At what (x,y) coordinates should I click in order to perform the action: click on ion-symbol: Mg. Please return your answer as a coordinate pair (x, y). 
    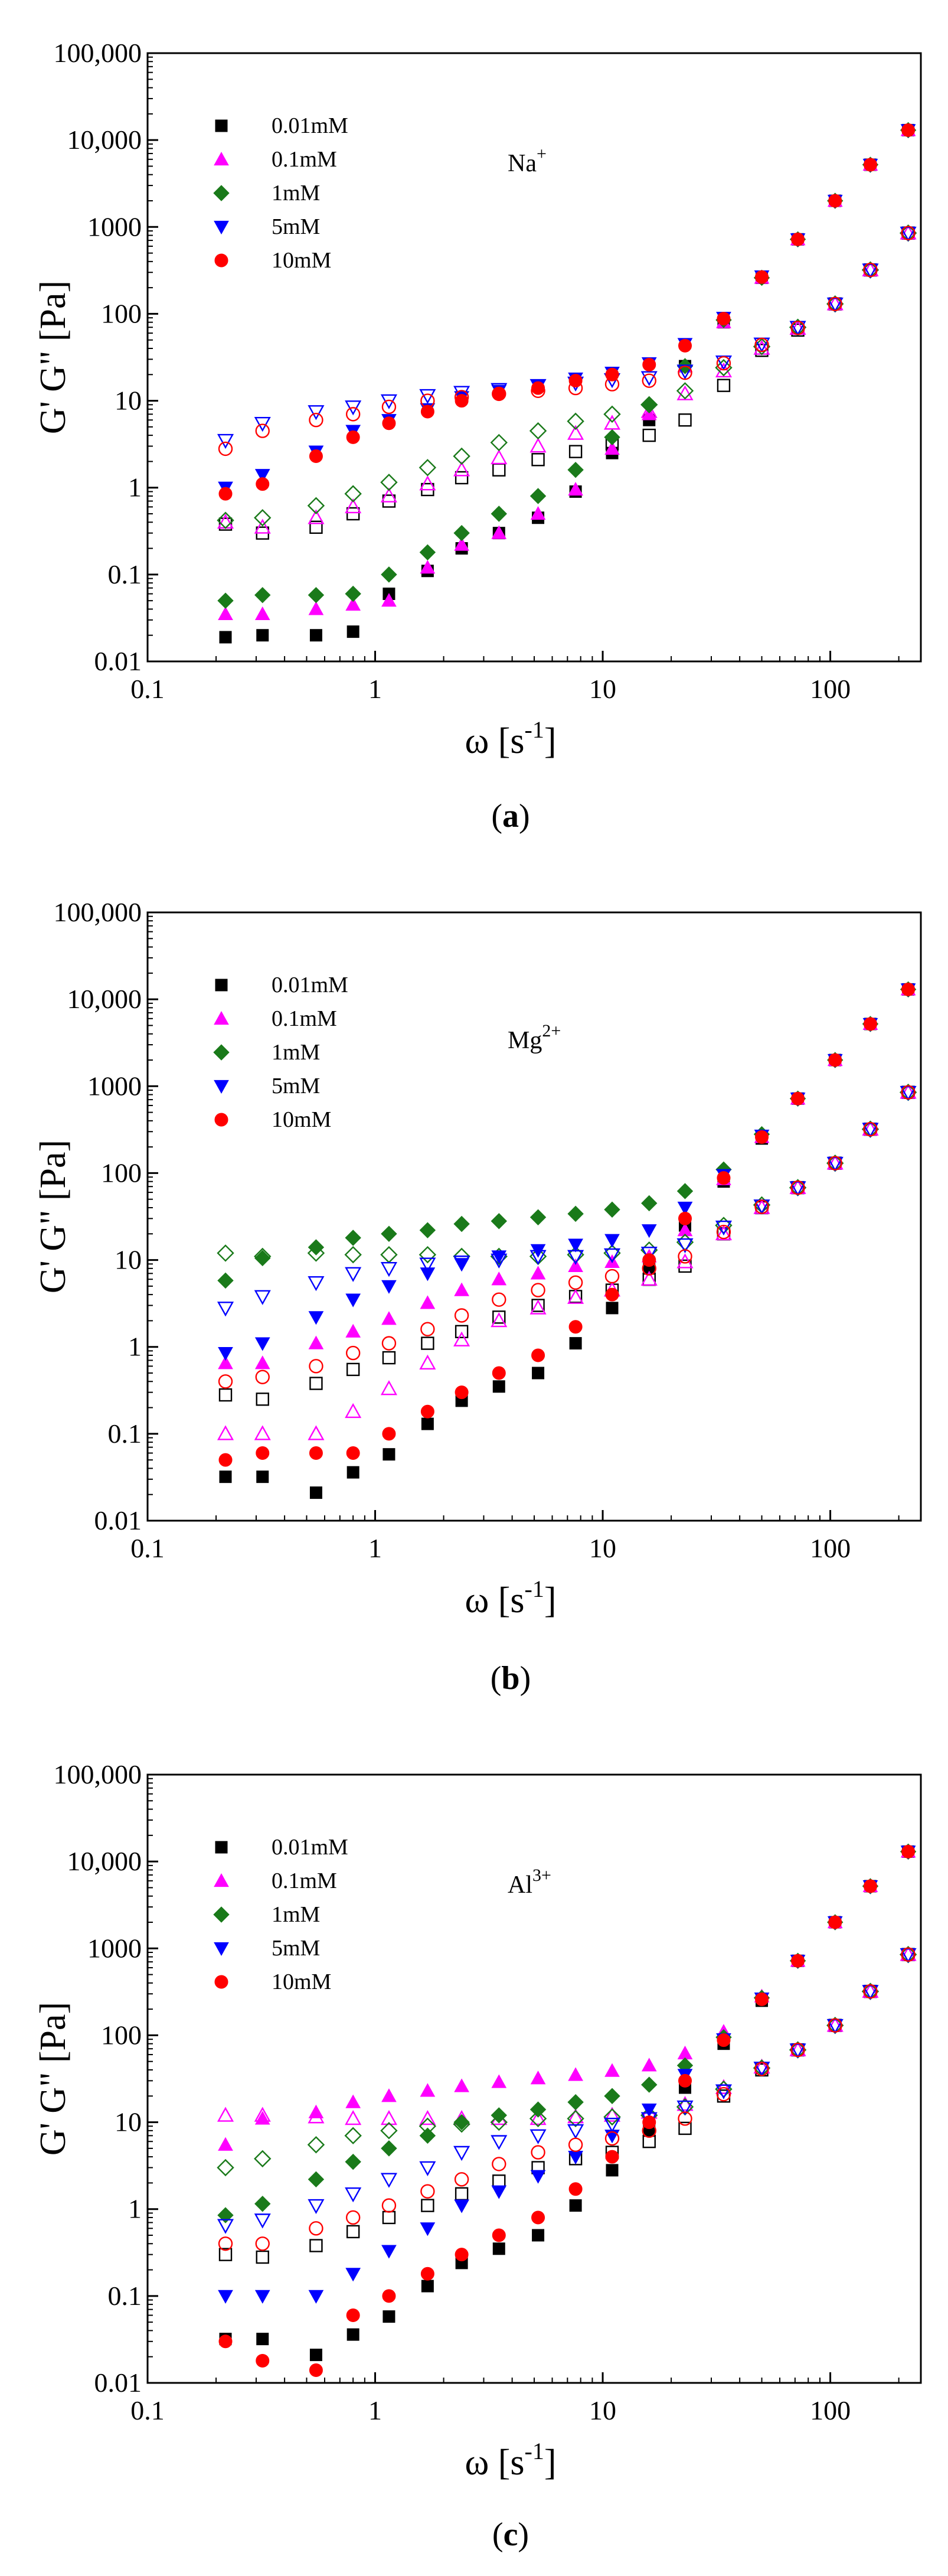
    Looking at the image, I should click on (525, 1040).